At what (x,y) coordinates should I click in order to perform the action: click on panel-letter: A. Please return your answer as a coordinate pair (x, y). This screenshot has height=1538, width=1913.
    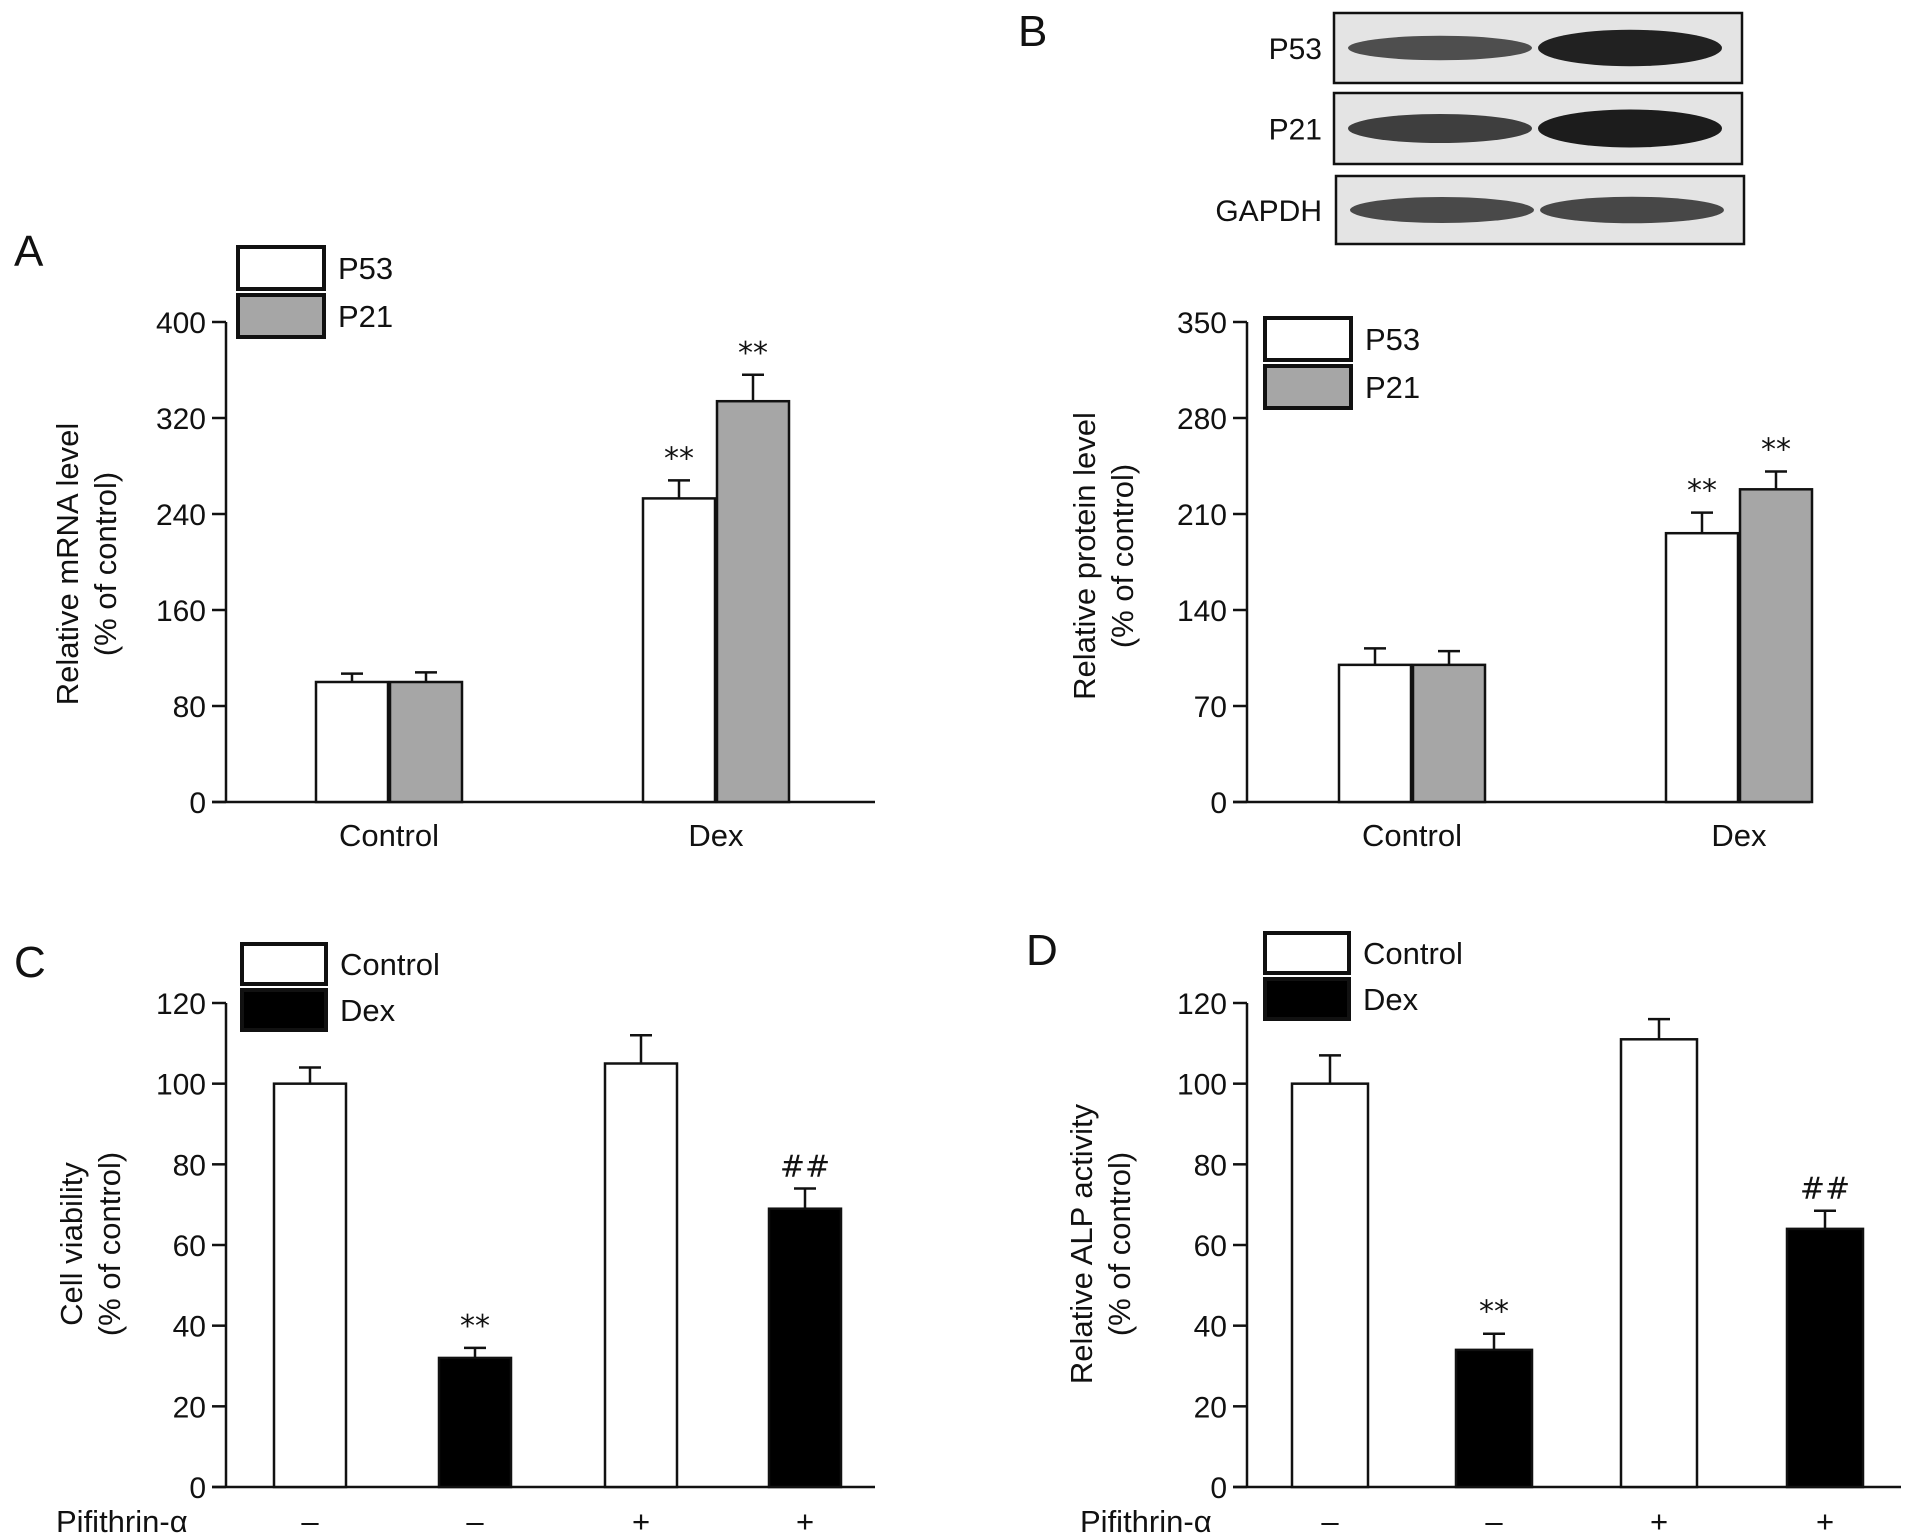
    Looking at the image, I should click on (29, 251).